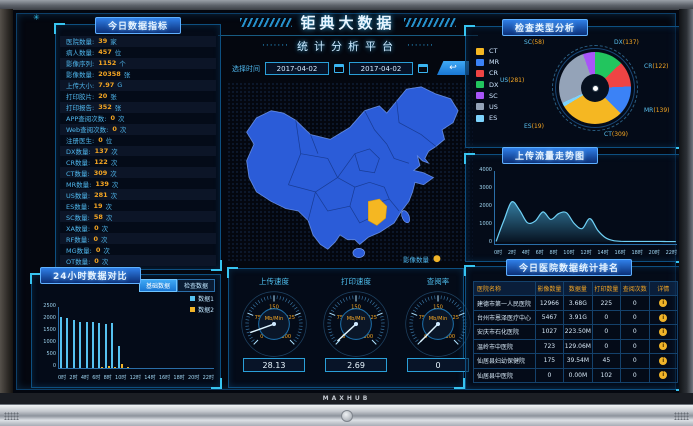  What do you see at coordinates (138, 151) in the screenshot?
I see `stat-row: DX数量: 137 次` at bounding box center [138, 151].